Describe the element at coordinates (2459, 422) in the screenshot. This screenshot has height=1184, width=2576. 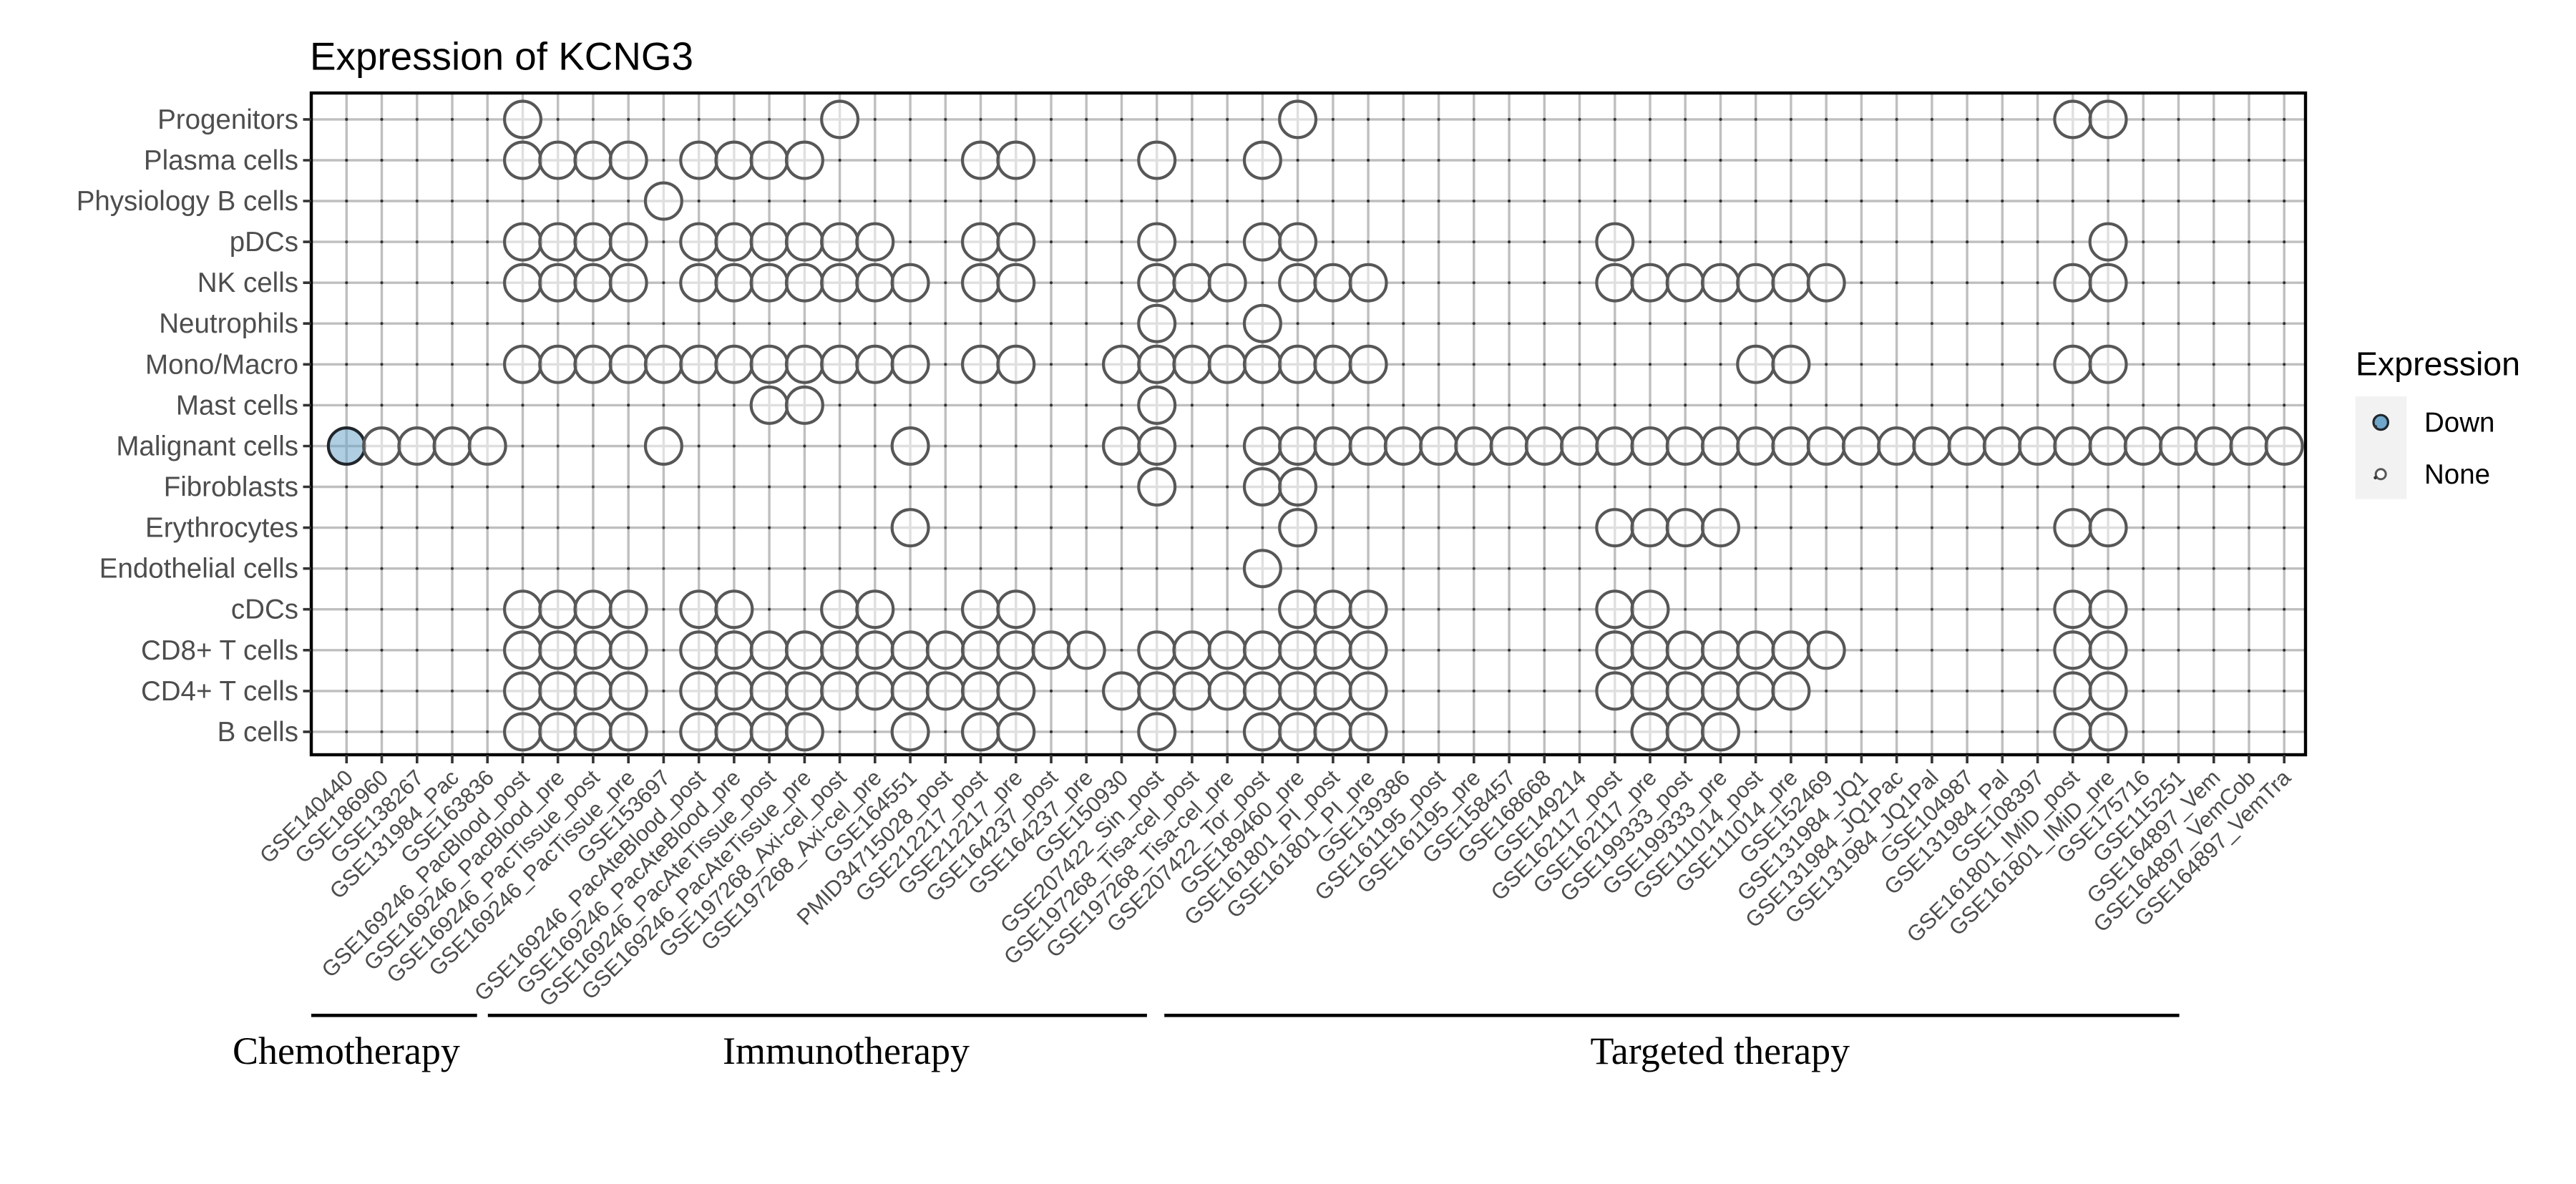
I see `svg-text: Down` at that location.